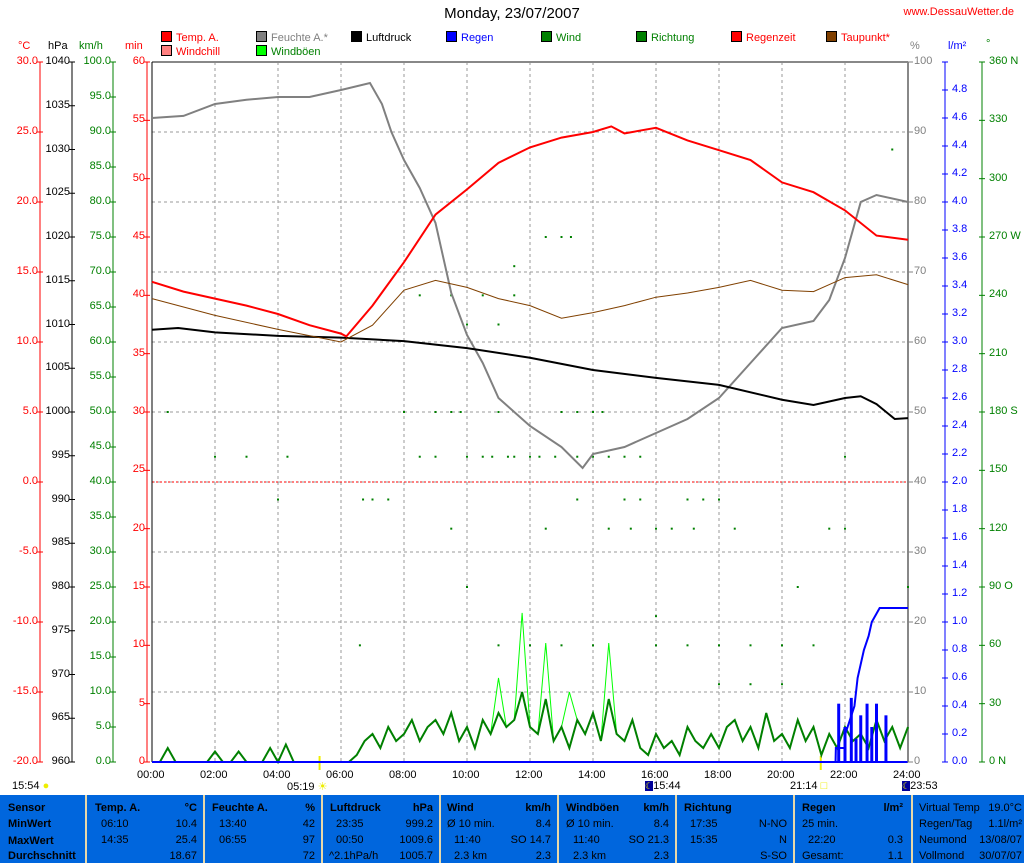  Describe the element at coordinates (1005, 808) in the screenshot. I see `virtual-temp: 19.0°C` at that location.